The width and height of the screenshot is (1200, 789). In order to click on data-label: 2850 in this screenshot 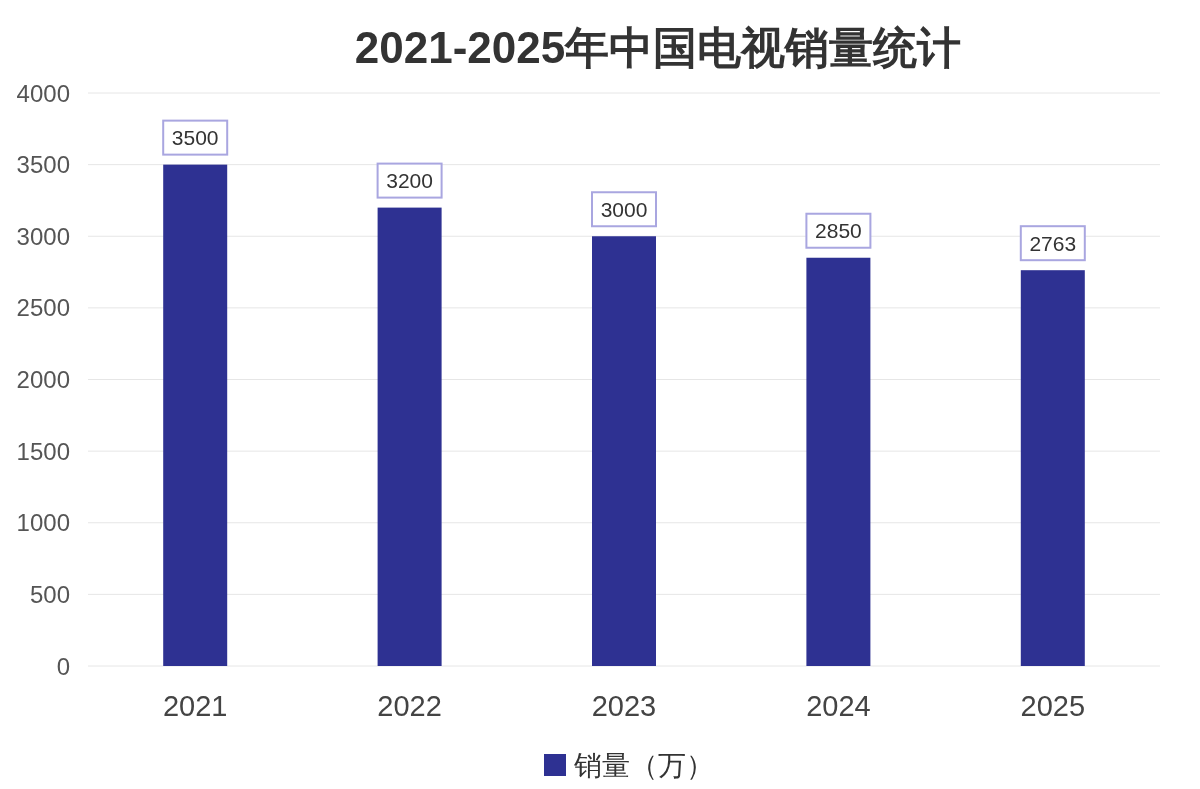, I will do `click(838, 231)`.